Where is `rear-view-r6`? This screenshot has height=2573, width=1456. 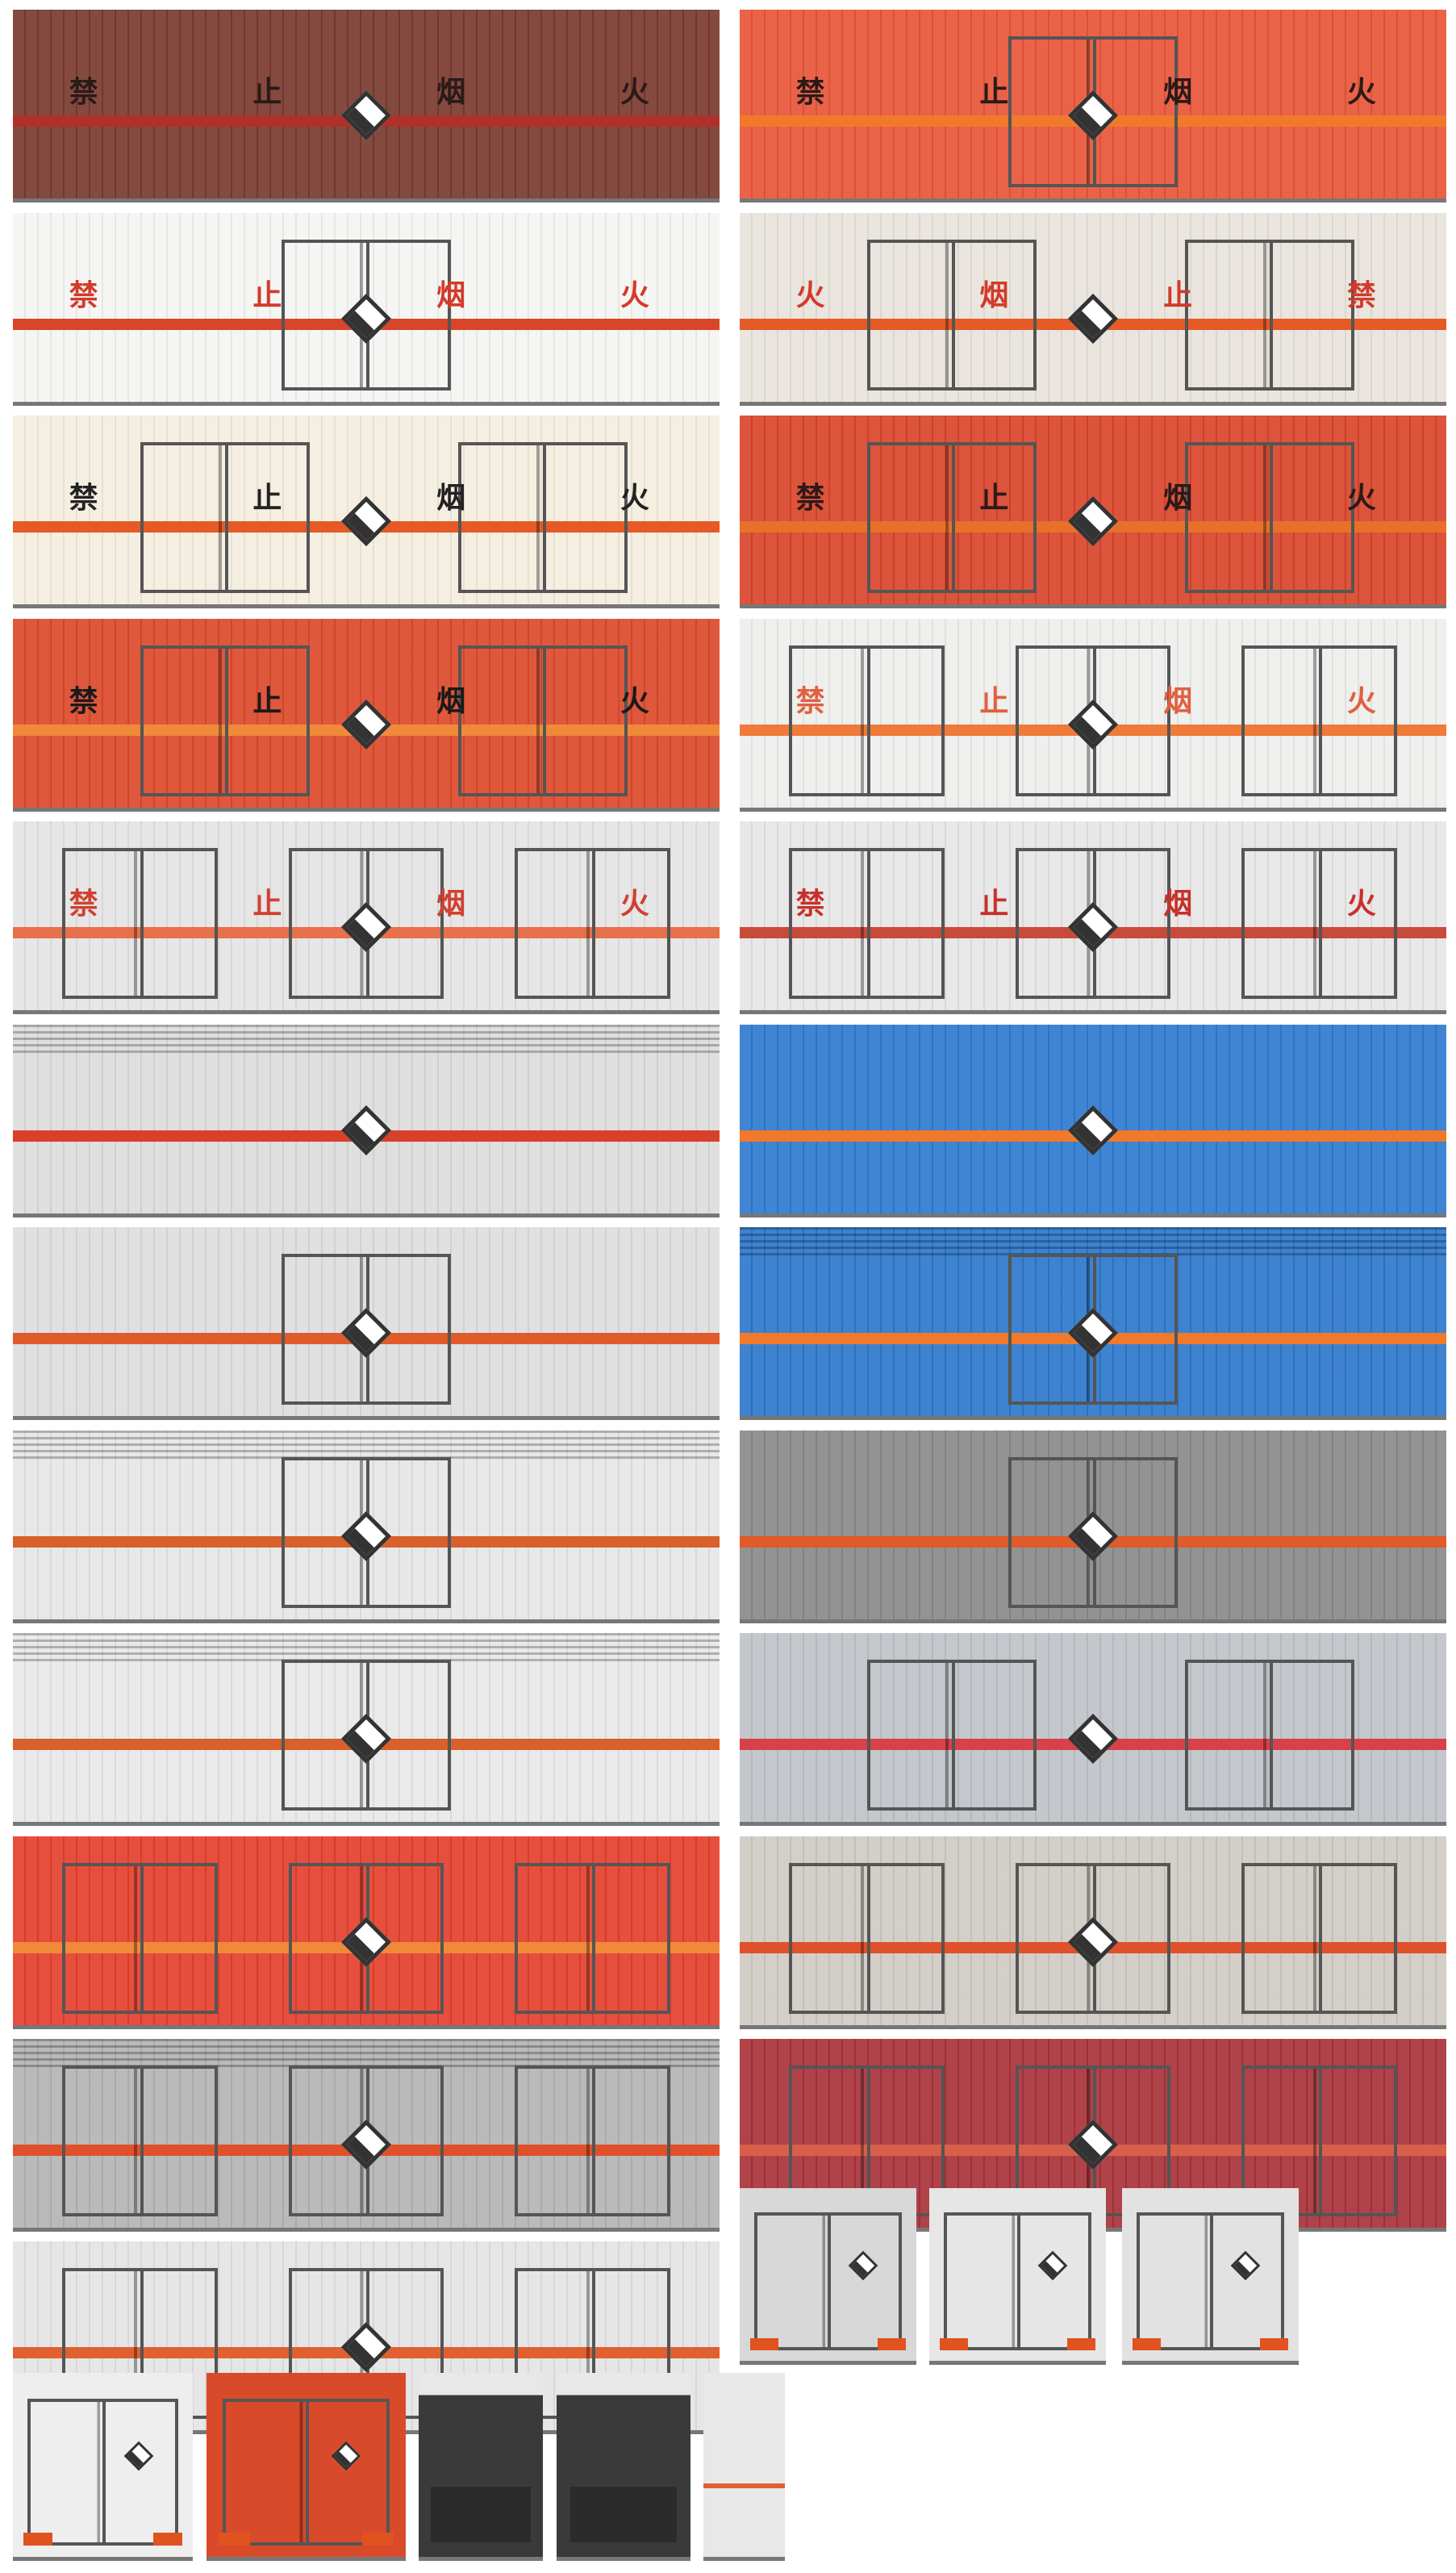
rear-view-r6 is located at coordinates (481, 2467).